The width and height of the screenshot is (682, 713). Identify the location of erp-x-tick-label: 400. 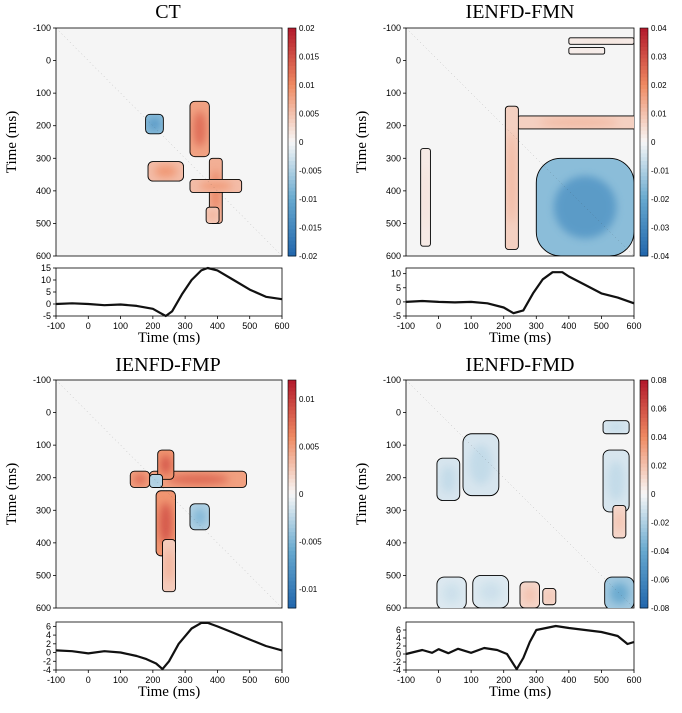
(217, 326).